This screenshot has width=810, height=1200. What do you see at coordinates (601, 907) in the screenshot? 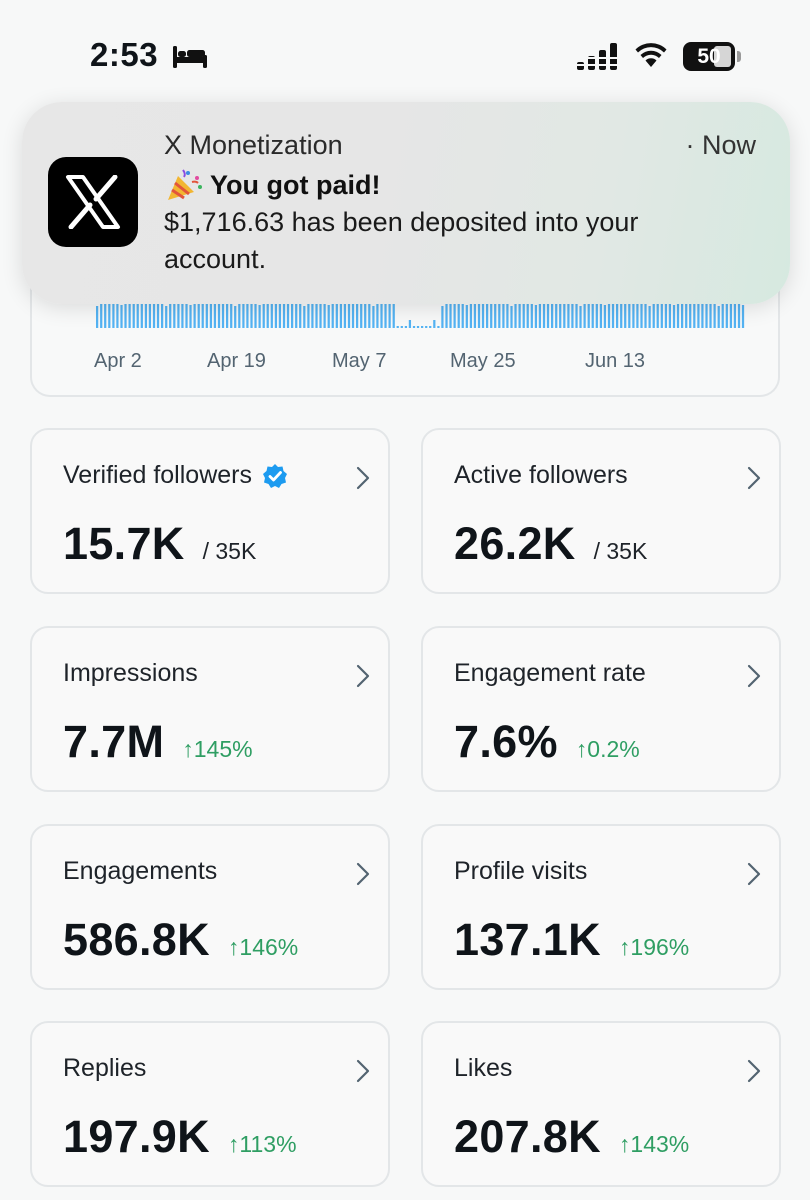
I see `metric-card-profile-visits: Profile visits 137.1K ↑196%` at bounding box center [601, 907].